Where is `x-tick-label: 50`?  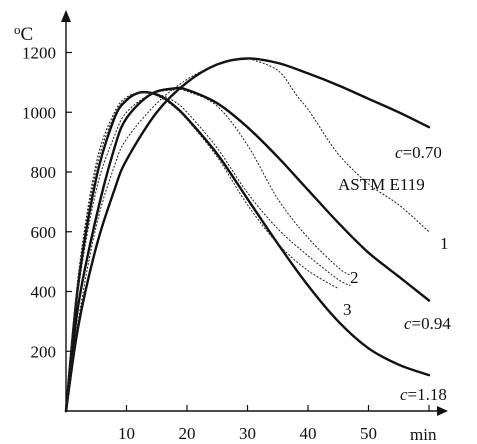
x-tick-label: 50 is located at coordinates (368, 433).